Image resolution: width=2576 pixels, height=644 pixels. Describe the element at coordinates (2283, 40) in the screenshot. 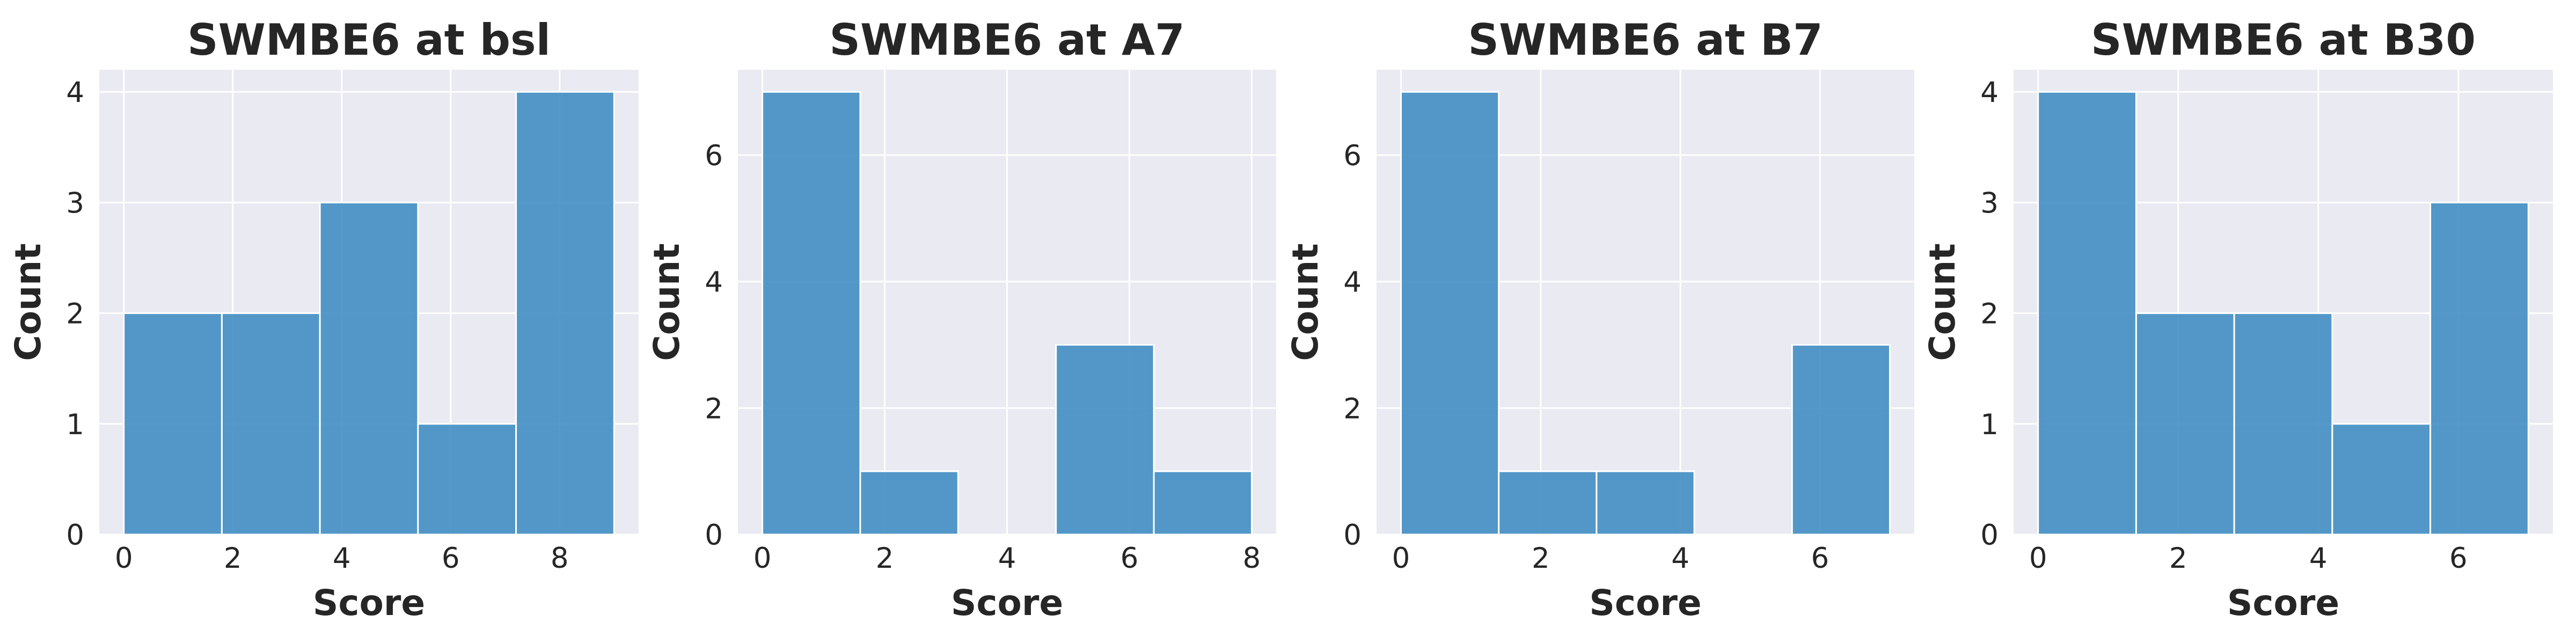

I see `panel-title: SWMBE6 at B30` at that location.